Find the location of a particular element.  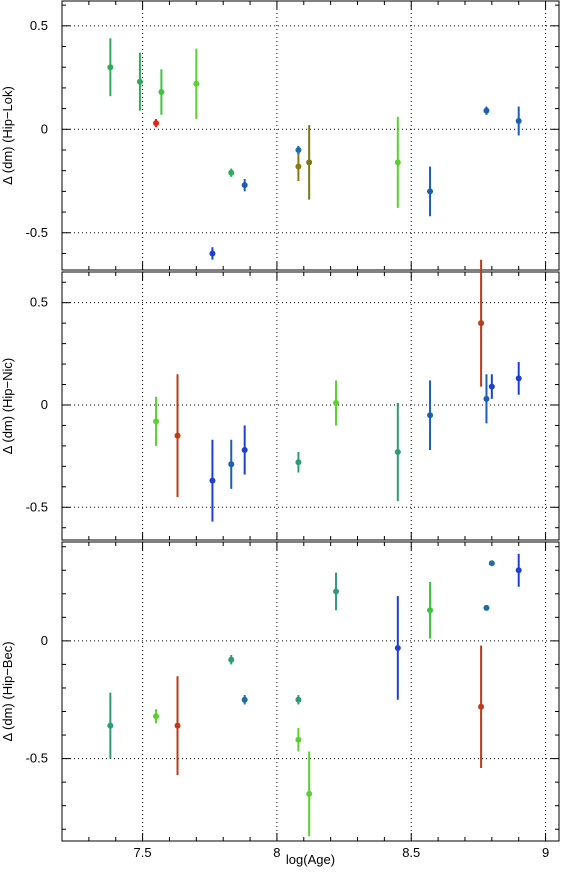

y-axis-label: Δ (dm) (Hip−Nic) is located at coordinates (7, 406).